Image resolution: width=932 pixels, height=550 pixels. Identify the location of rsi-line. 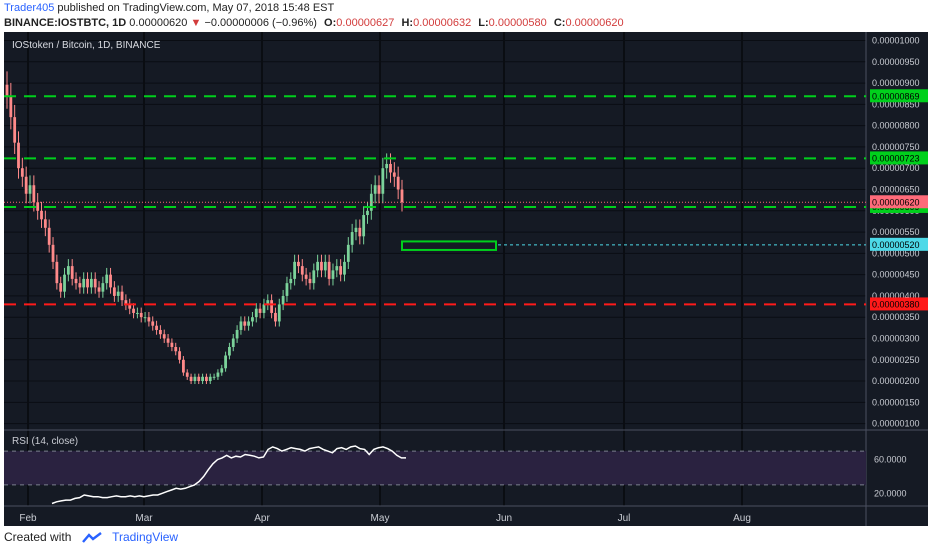
(228, 475).